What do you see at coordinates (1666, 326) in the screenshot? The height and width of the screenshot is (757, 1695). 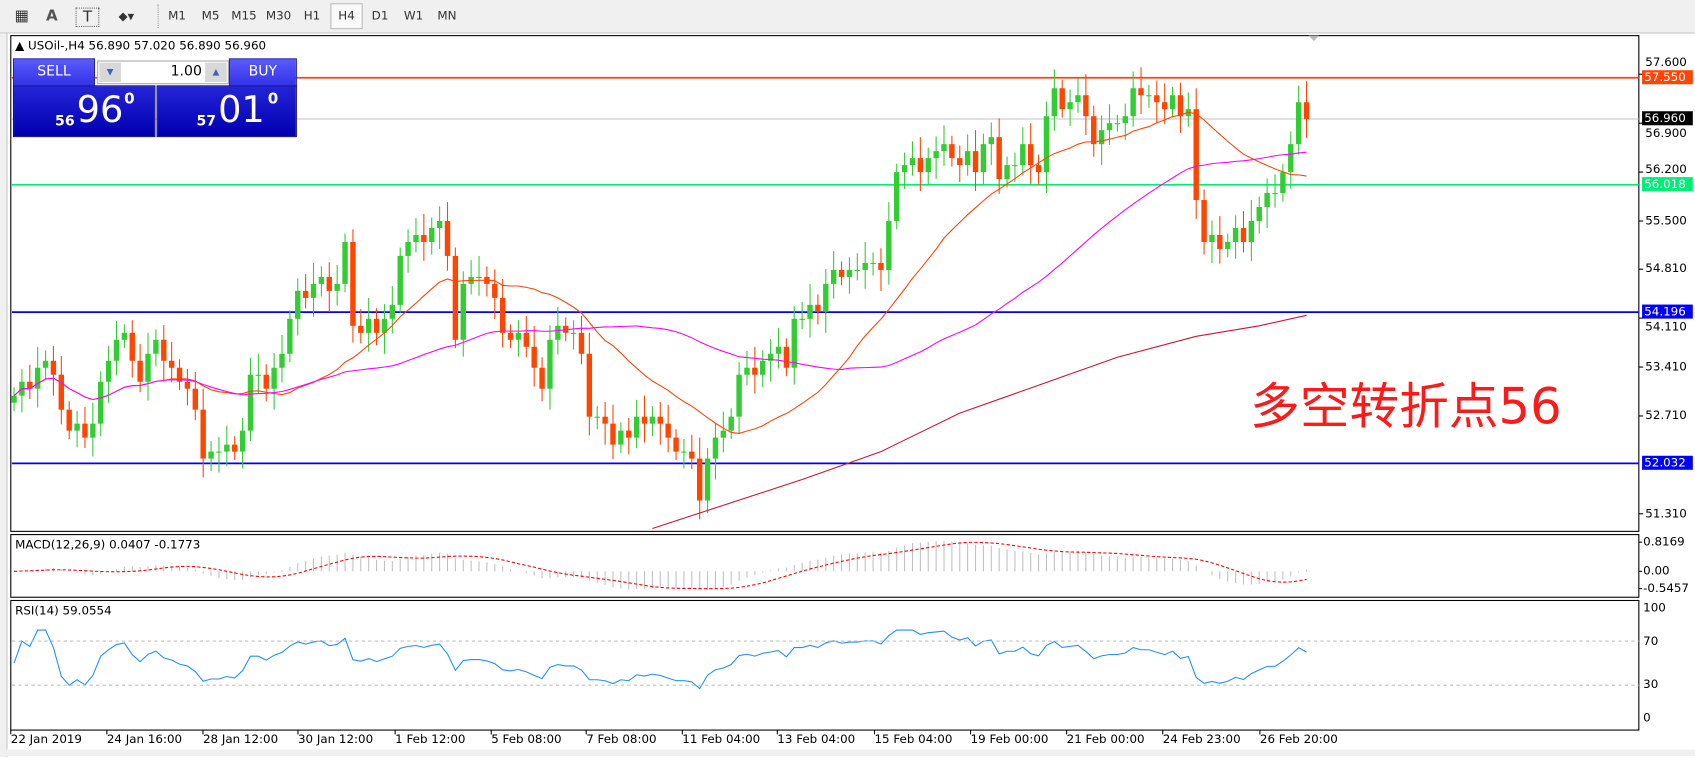 I see `price-tick-label: 54.110` at bounding box center [1666, 326].